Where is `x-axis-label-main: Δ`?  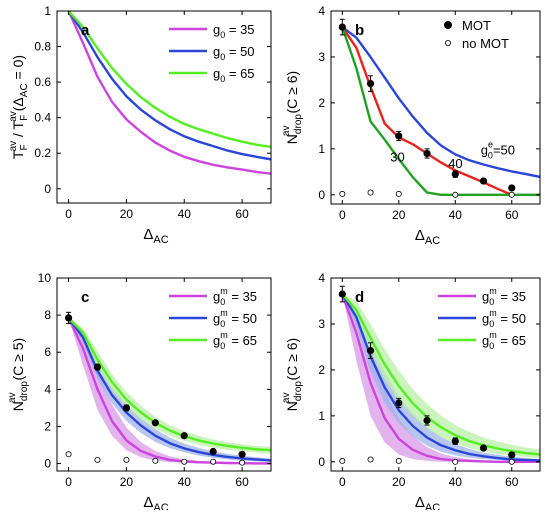 x-axis-label-main: Δ is located at coordinates (148, 502).